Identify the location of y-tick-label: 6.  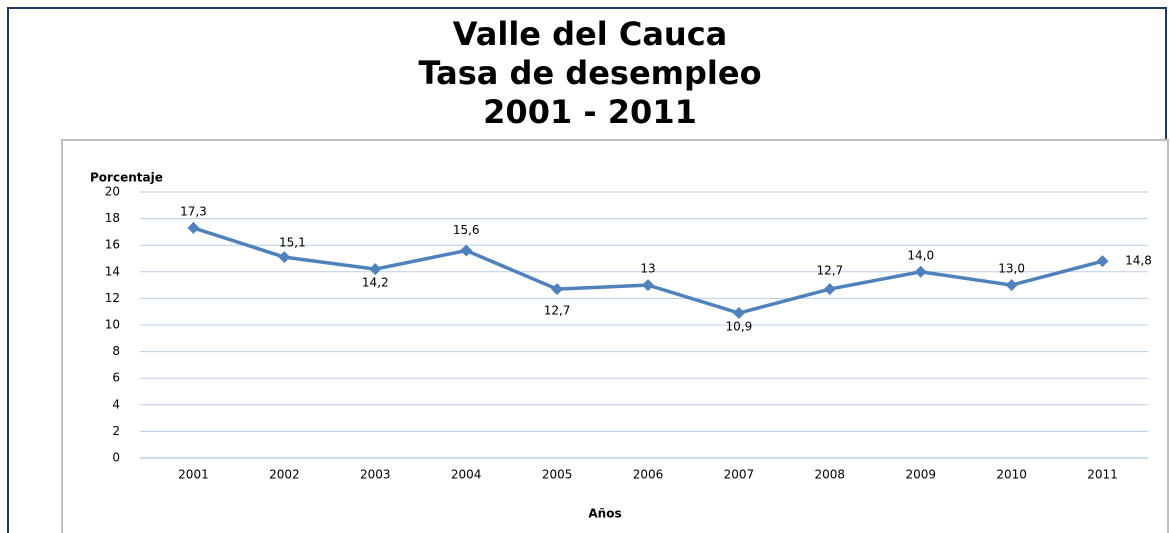
(116, 378).